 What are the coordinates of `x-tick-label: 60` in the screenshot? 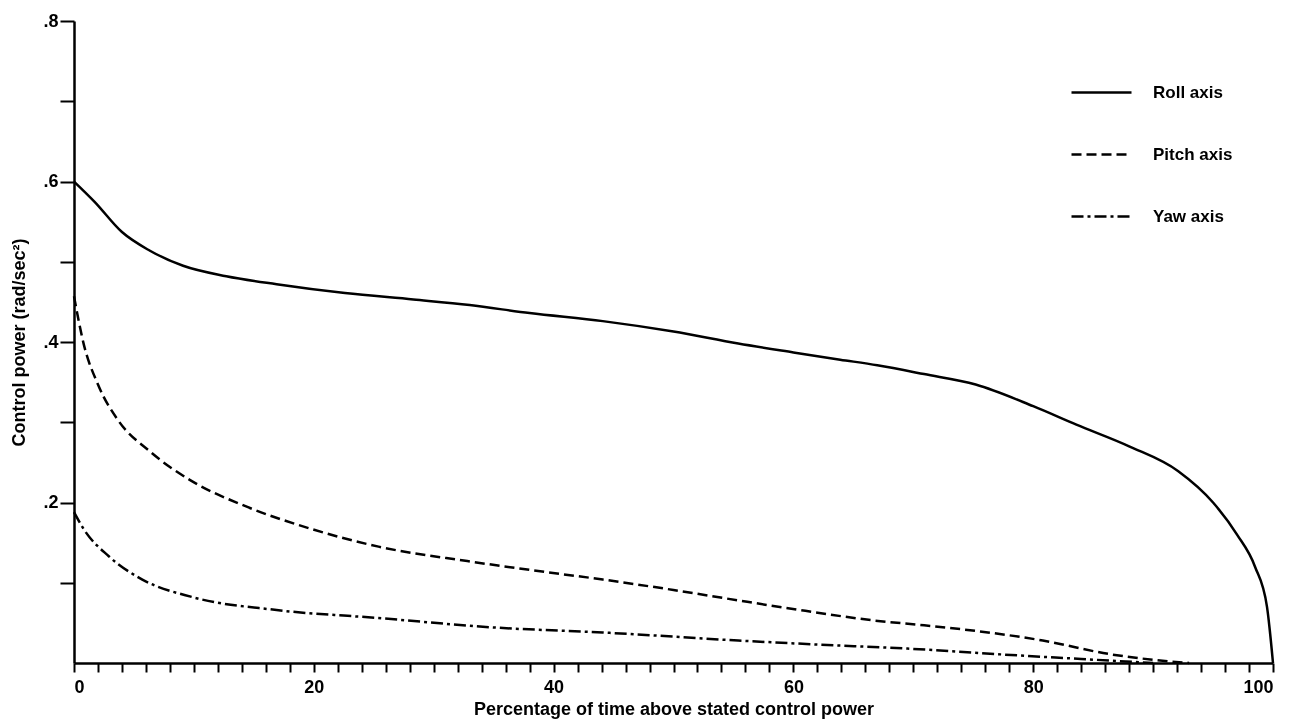 It's located at (793, 686).